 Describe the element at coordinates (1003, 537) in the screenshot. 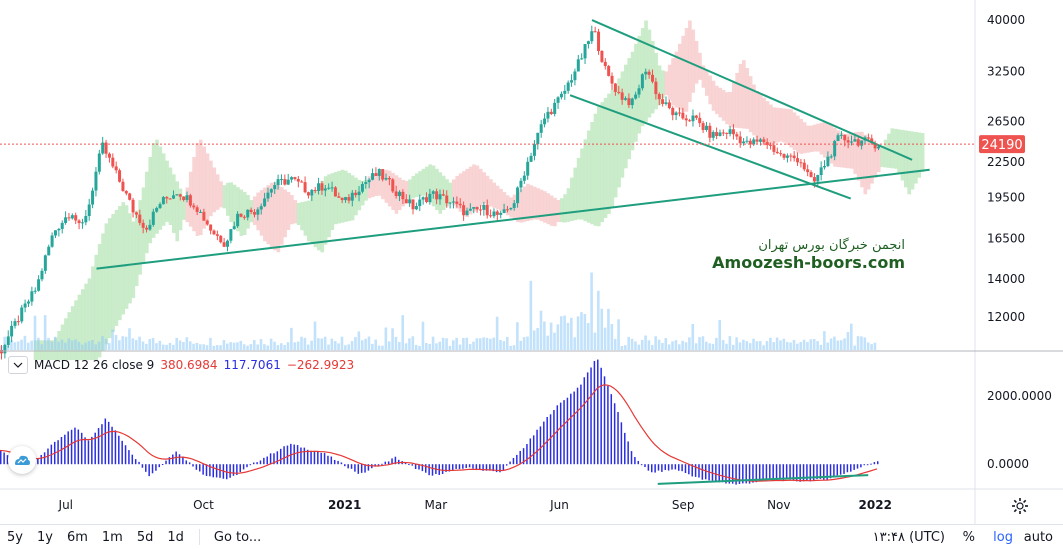

I see `log-scale-button: log` at that location.